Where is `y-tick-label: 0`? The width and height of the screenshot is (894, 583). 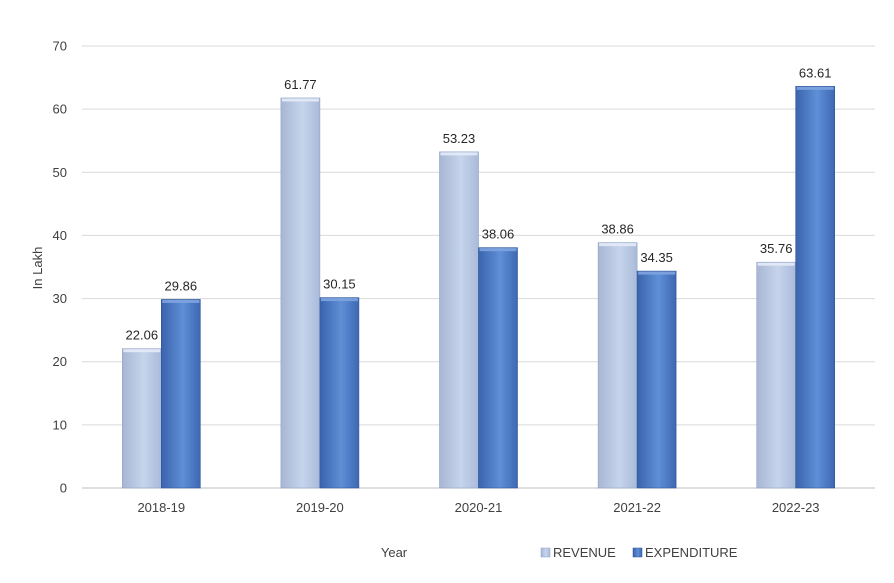
y-tick-label: 0 is located at coordinates (63, 488).